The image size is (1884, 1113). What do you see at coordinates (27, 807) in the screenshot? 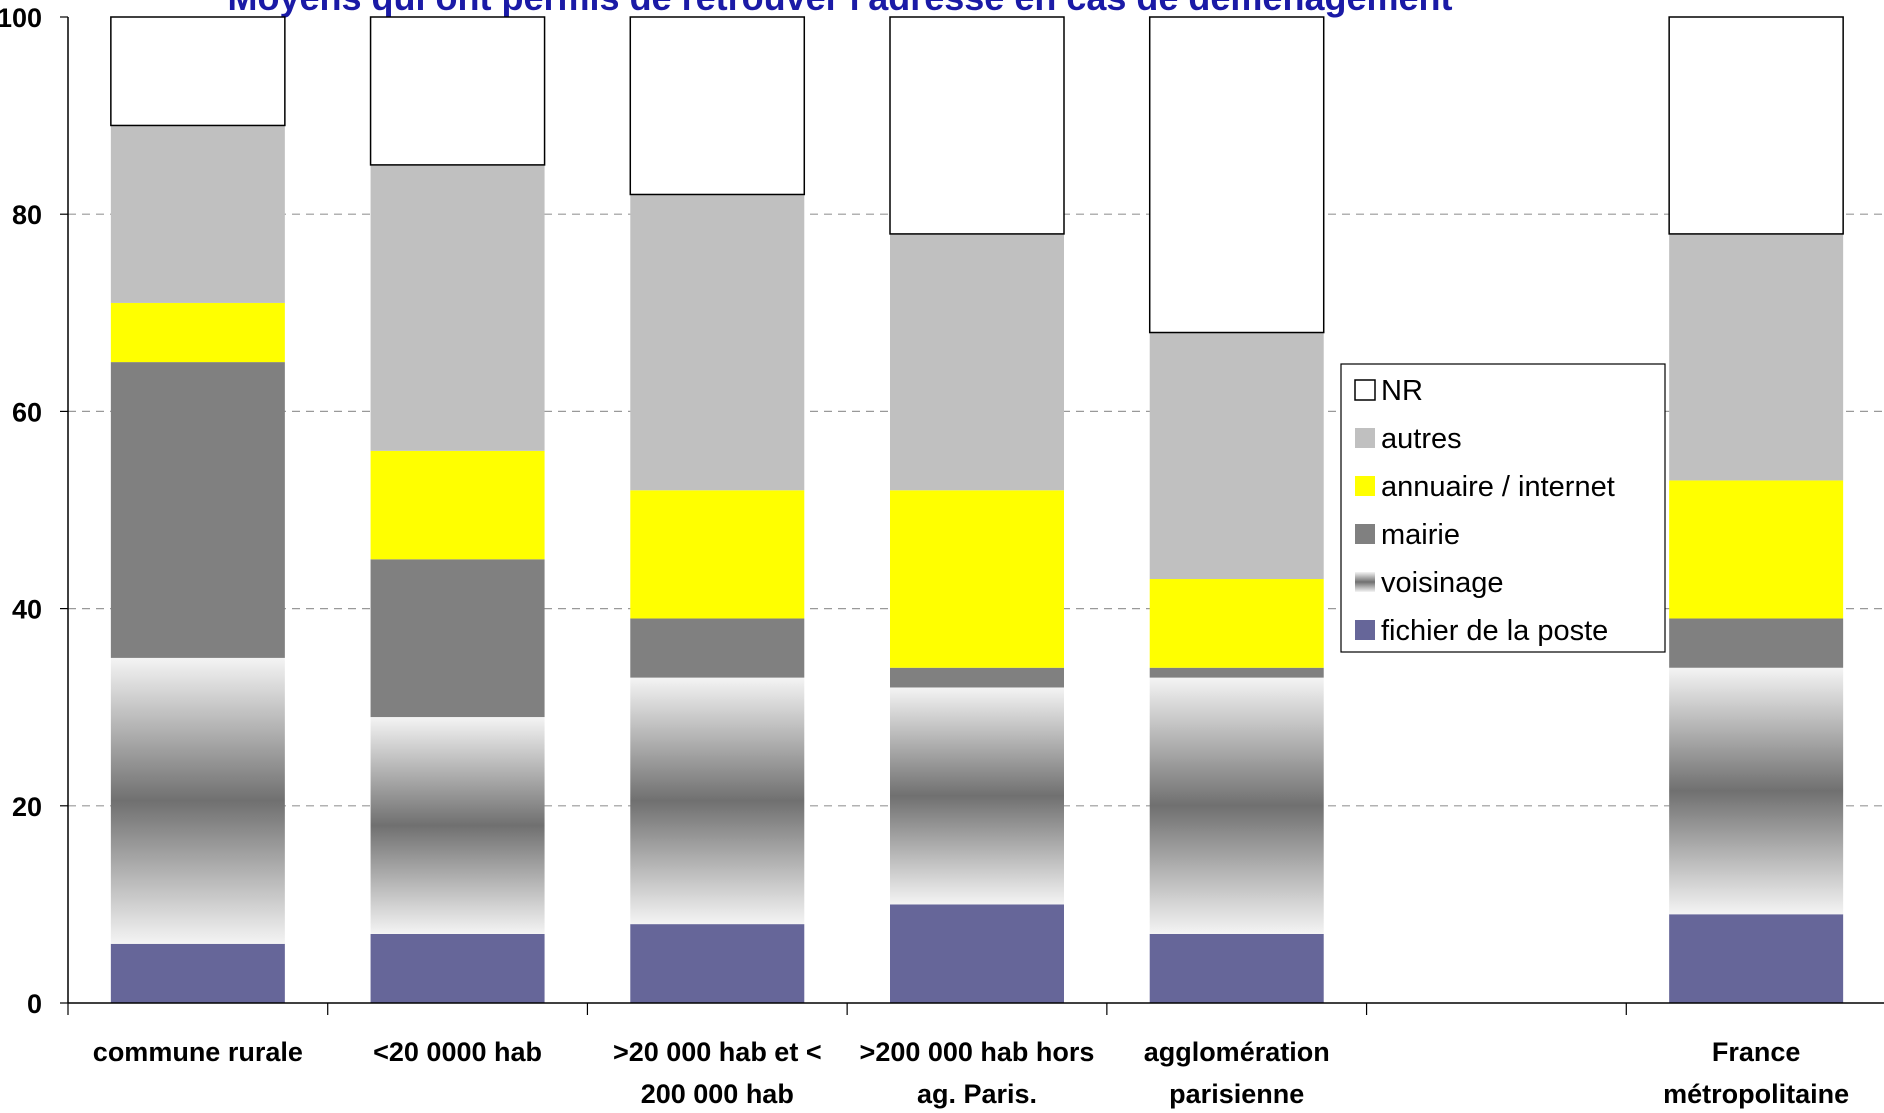
I see `y-tick-label: 20` at bounding box center [27, 807].